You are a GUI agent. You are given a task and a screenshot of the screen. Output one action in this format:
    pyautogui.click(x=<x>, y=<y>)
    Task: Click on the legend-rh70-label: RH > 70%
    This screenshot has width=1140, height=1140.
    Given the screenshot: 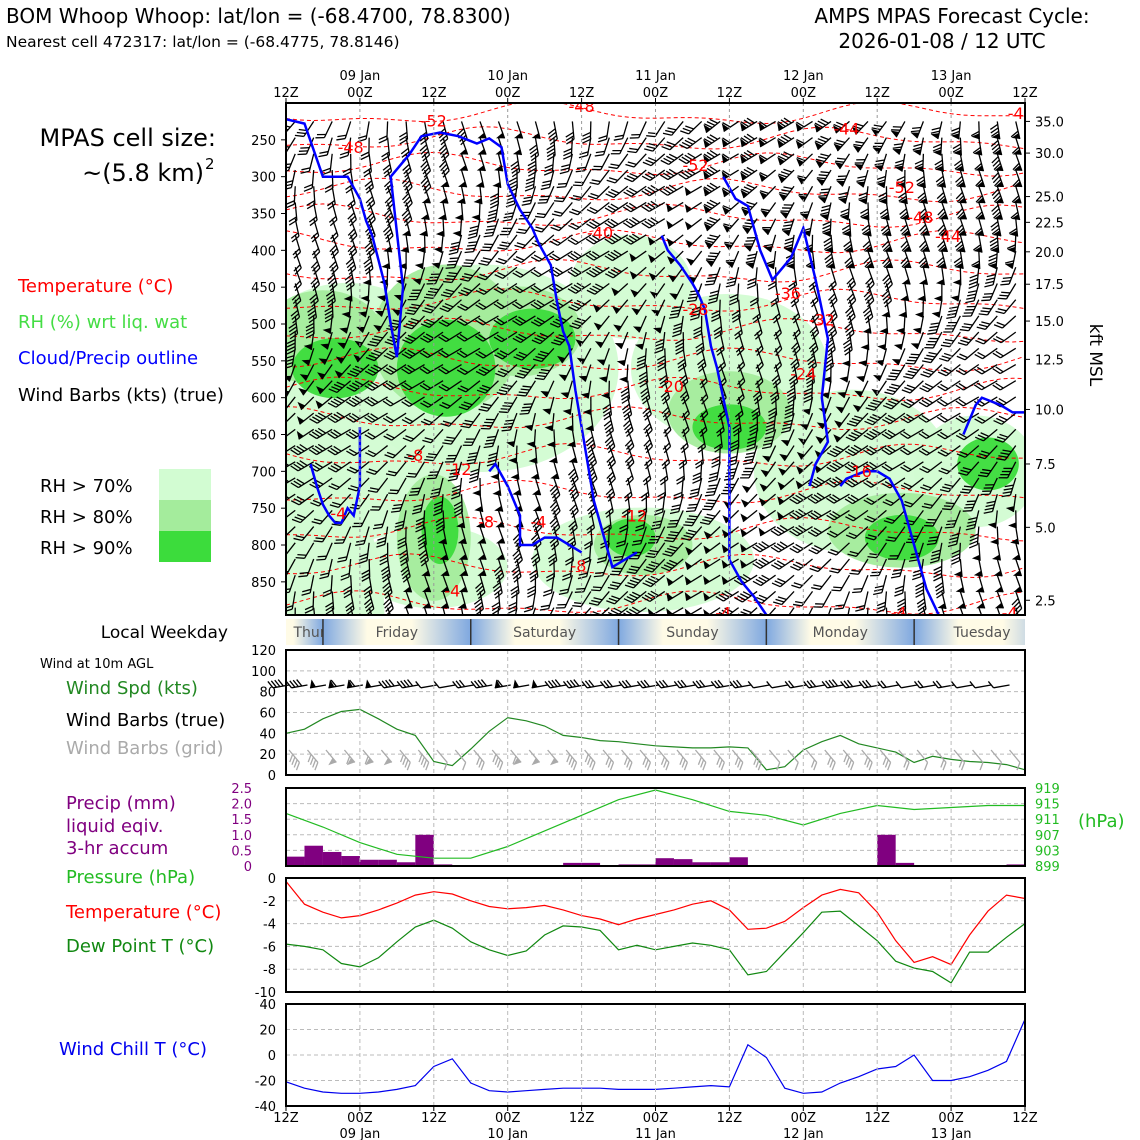 What is the action you would take?
    pyautogui.click(x=86, y=486)
    